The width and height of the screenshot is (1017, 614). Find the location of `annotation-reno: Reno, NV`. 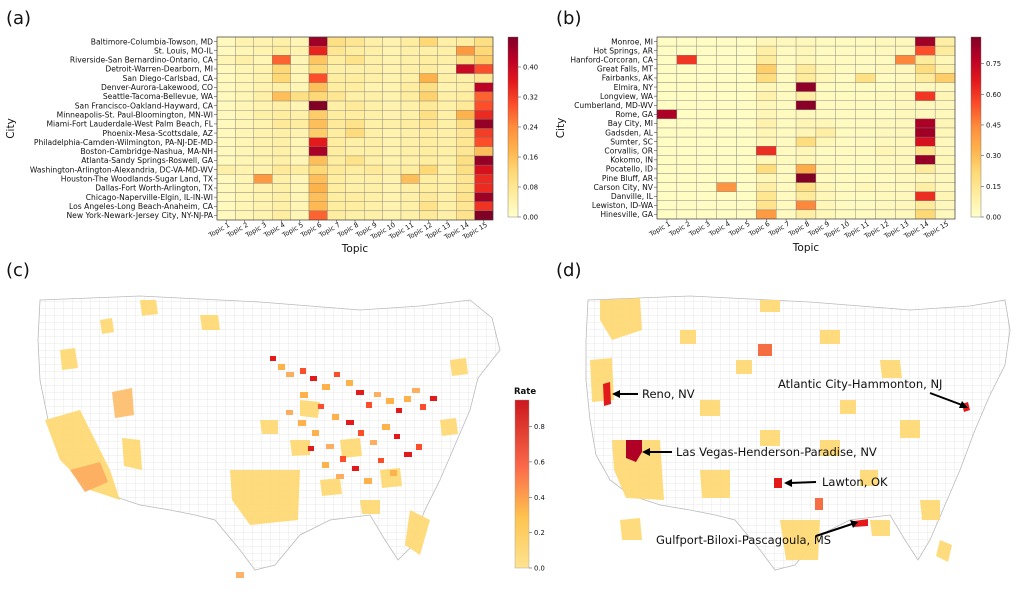

annotation-reno: Reno, NV is located at coordinates (653, 394).